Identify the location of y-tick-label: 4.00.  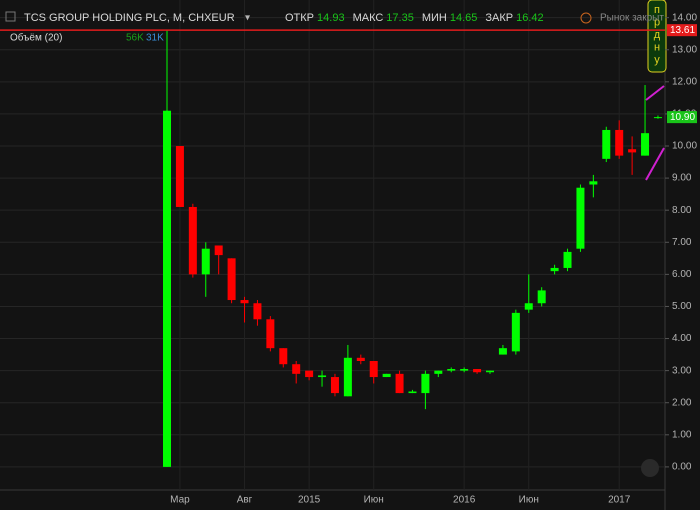
(682, 338).